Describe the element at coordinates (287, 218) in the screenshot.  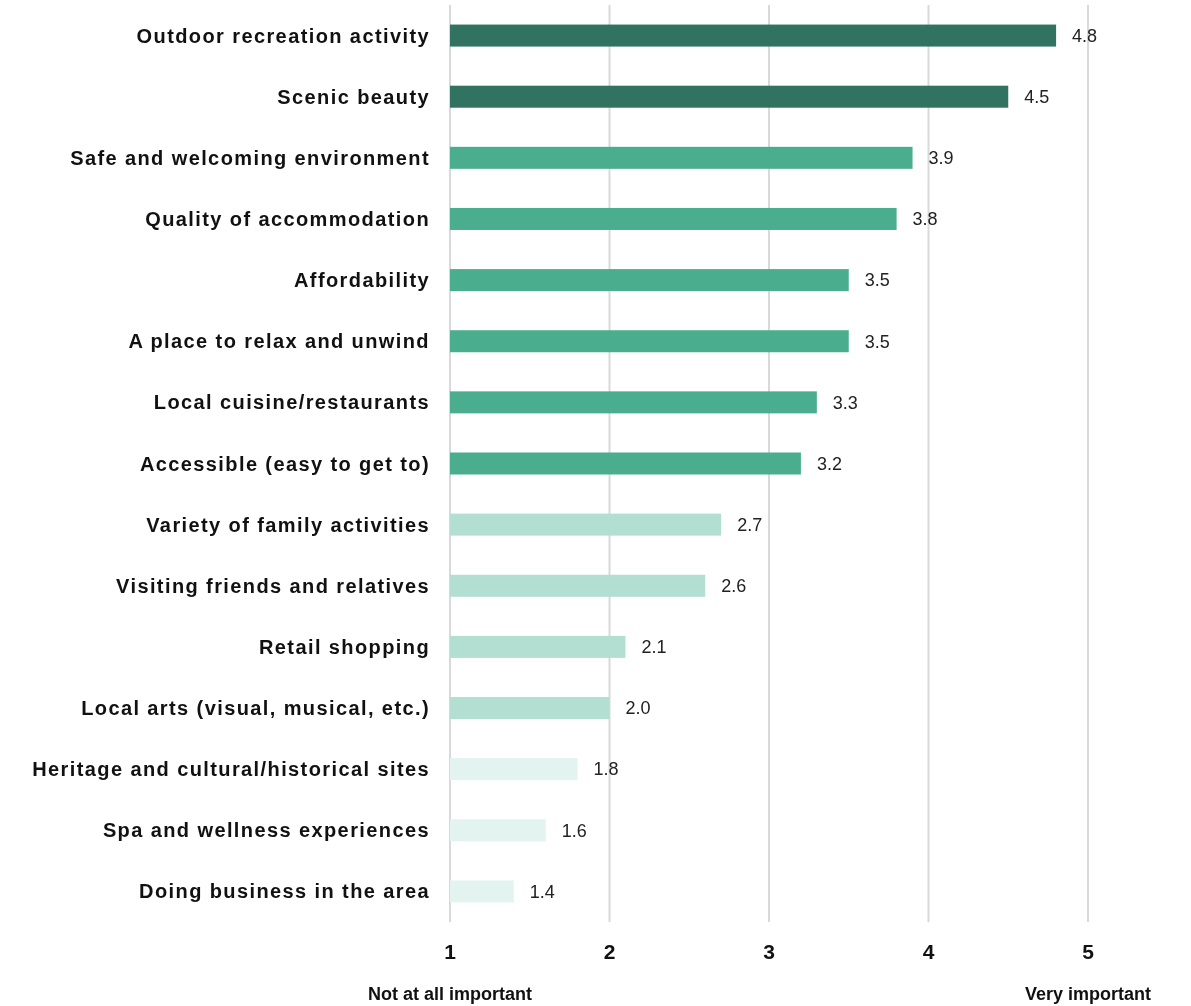
I see `y-tick-label: Quality of accommodation` at that location.